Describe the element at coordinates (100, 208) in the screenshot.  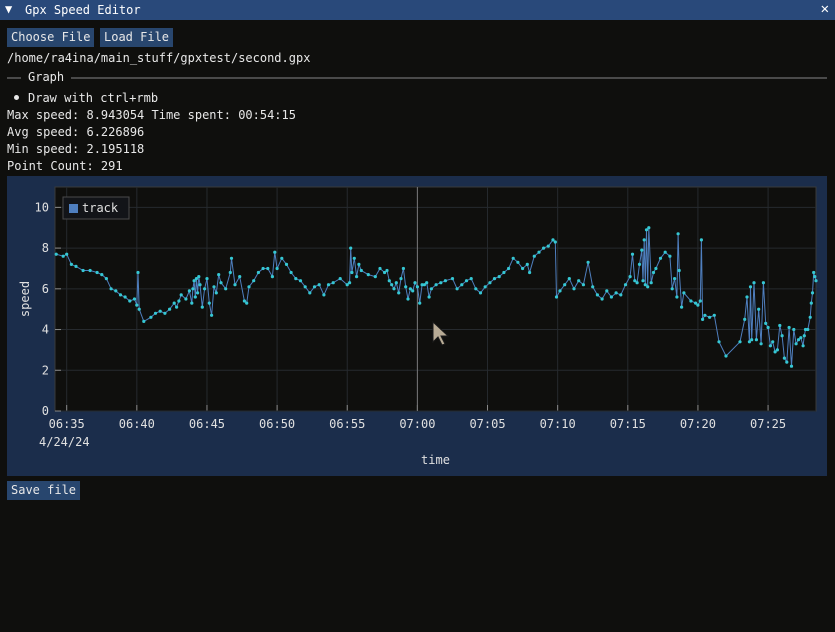
I see `legend-label: track` at that location.